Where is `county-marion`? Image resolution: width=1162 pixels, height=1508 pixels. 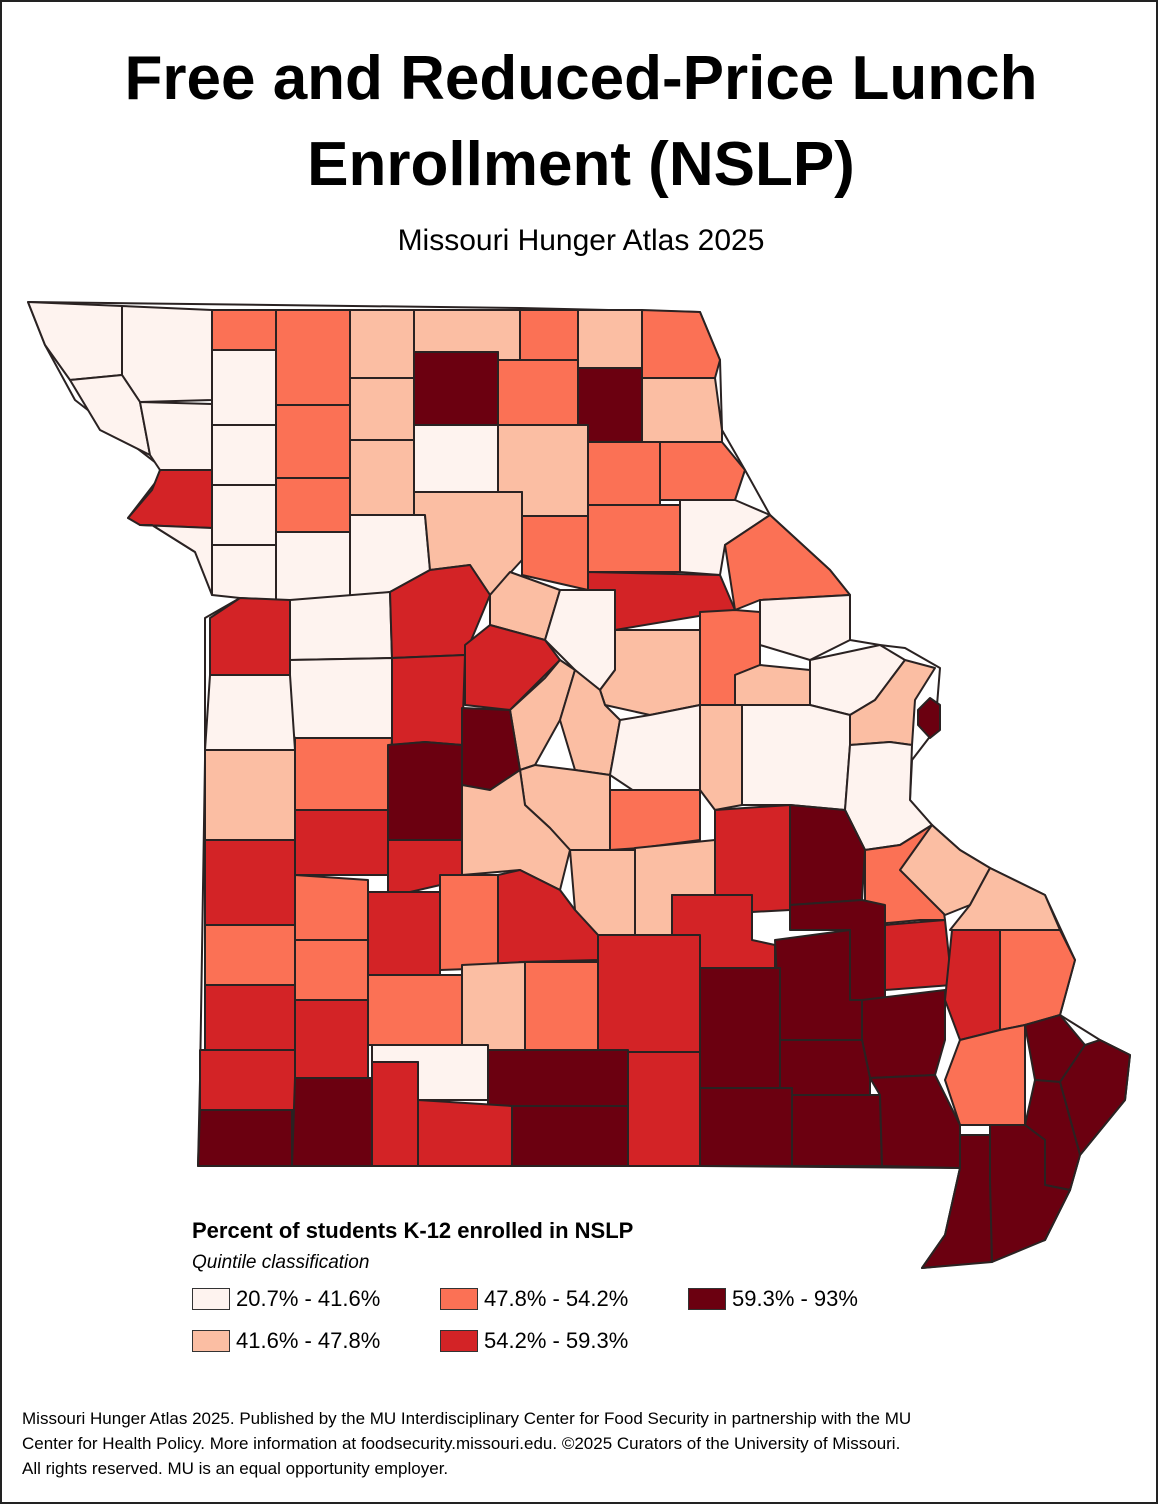
county-marion is located at coordinates (702, 471).